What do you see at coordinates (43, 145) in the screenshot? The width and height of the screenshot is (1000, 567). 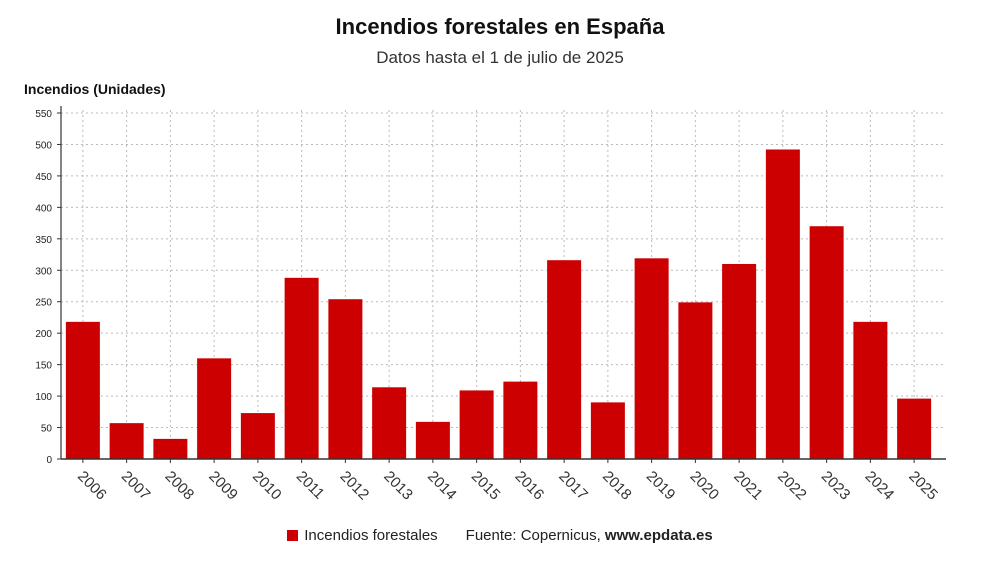 I see `y-tick-label: 500` at bounding box center [43, 145].